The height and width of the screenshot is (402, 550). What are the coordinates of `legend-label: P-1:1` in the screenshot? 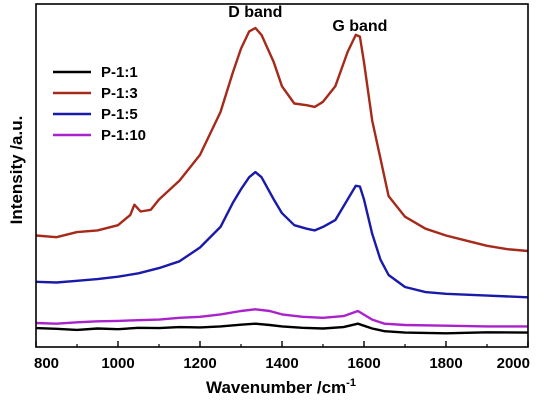 It's located at (119, 72).